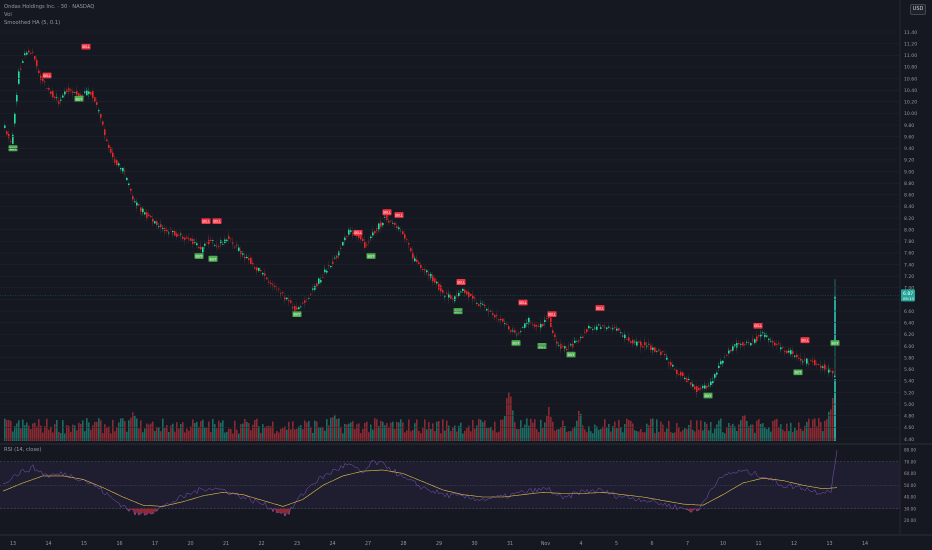 This screenshot has height=550, width=932. What do you see at coordinates (909, 417) in the screenshot?
I see `price-tick-label: 4.80` at bounding box center [909, 417].